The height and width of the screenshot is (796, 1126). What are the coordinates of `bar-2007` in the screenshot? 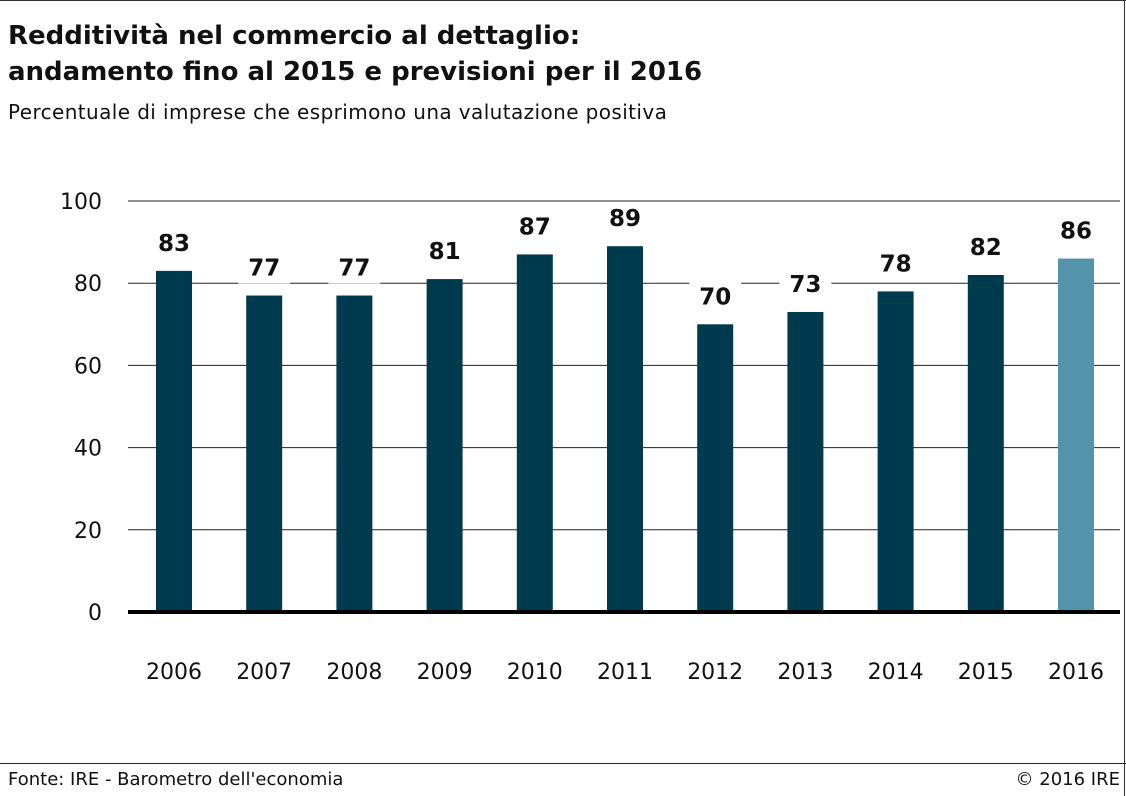 It's located at (264, 453).